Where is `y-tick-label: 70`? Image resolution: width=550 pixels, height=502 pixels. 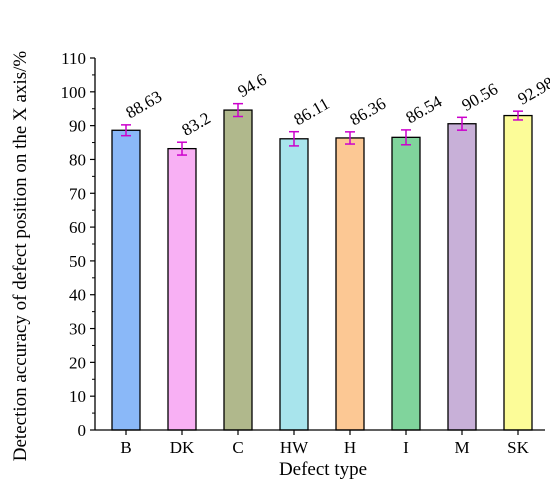 y-tick-label: 70 is located at coordinates (77, 193).